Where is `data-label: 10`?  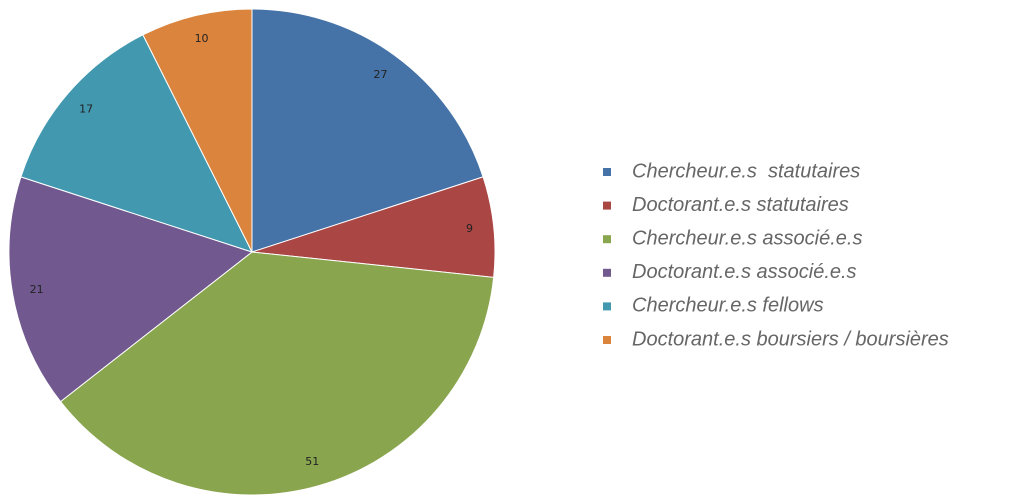
data-label: 10 is located at coordinates (202, 38).